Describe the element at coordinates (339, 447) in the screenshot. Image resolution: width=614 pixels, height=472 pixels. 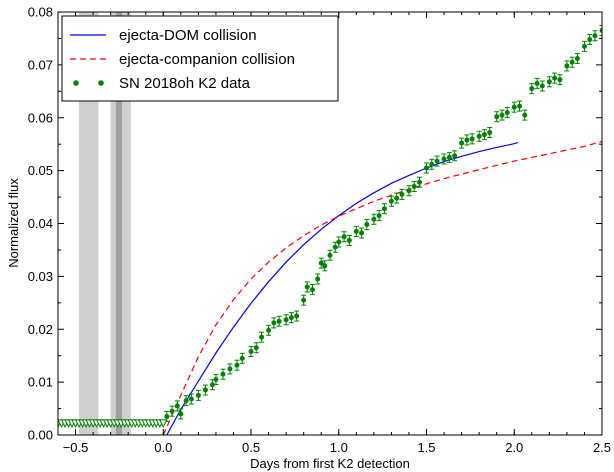
I see `x-tick-label: 1.0` at that location.